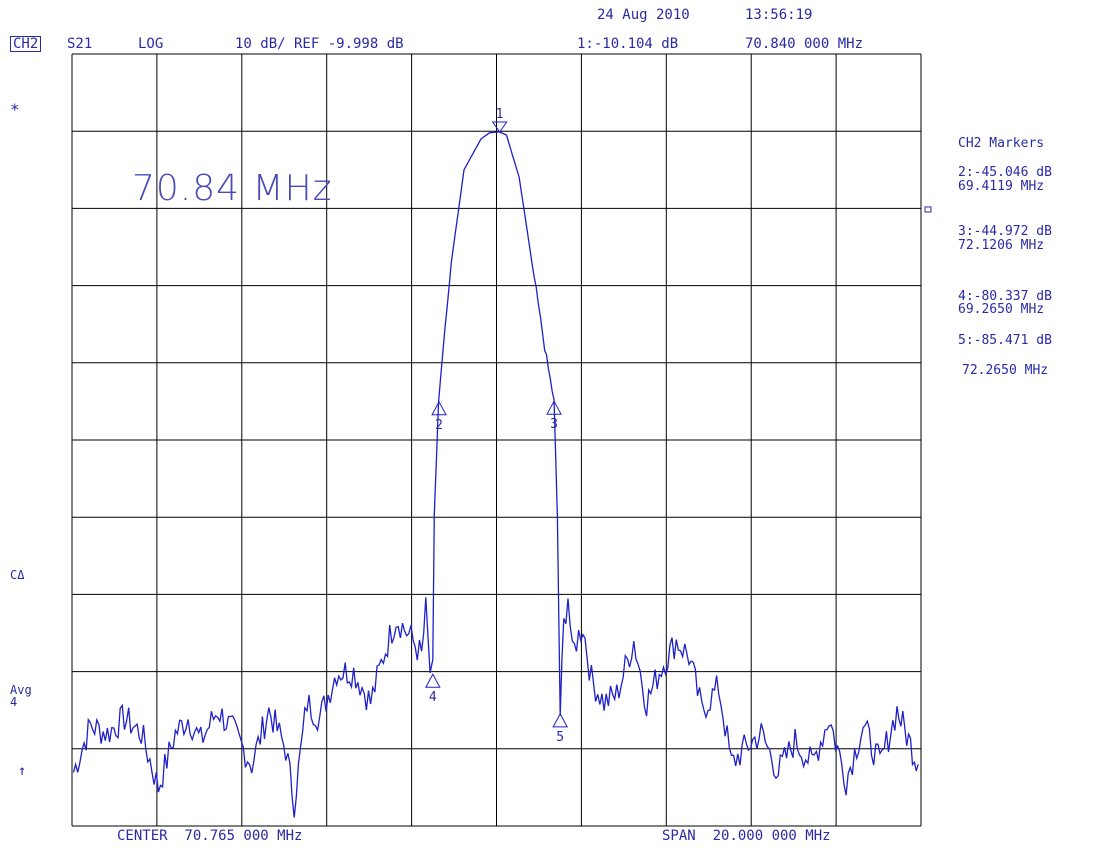  What do you see at coordinates (22, 771) in the screenshot?
I see `up-arrow-icon: ↑` at bounding box center [22, 771].